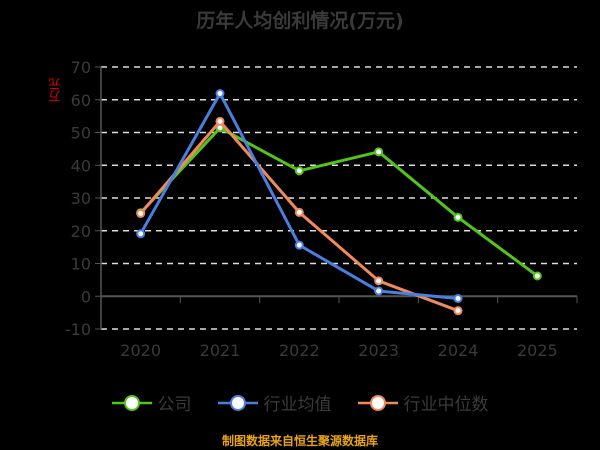 The width and height of the screenshot is (600, 450). I want to click on data-point-2-2021, so click(220, 121).